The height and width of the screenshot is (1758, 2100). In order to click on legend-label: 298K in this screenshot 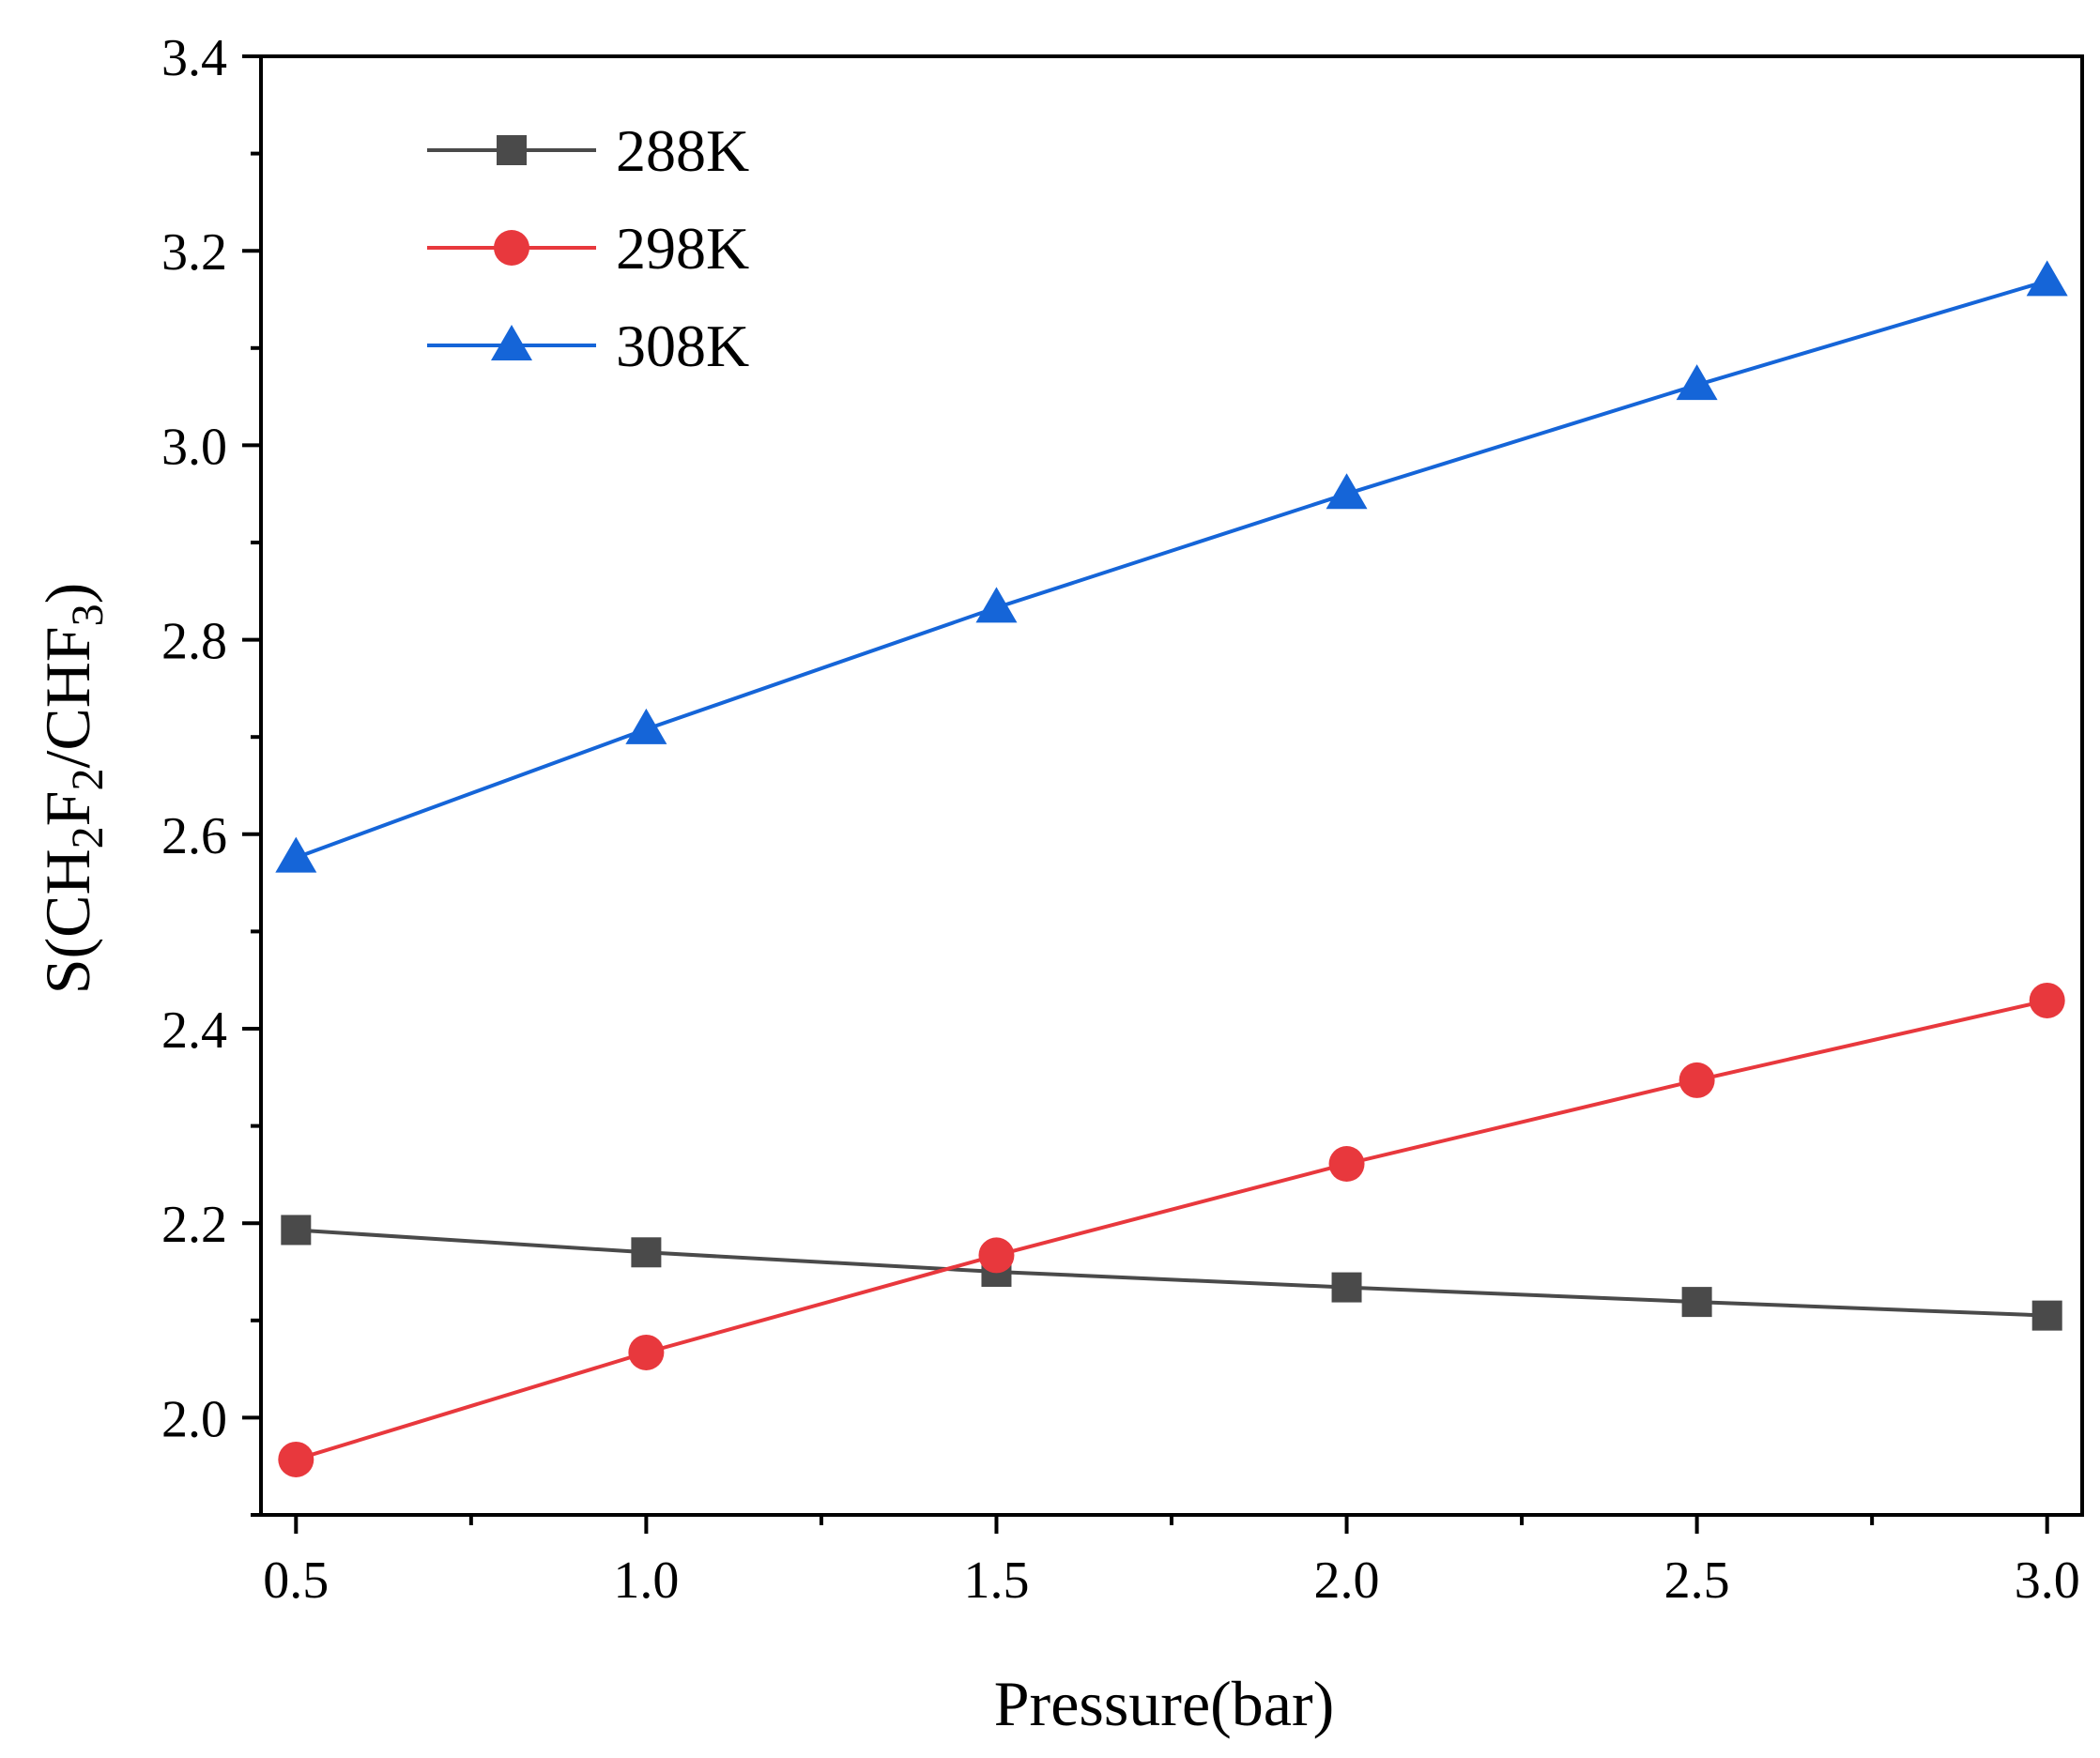, I will do `click(683, 248)`.